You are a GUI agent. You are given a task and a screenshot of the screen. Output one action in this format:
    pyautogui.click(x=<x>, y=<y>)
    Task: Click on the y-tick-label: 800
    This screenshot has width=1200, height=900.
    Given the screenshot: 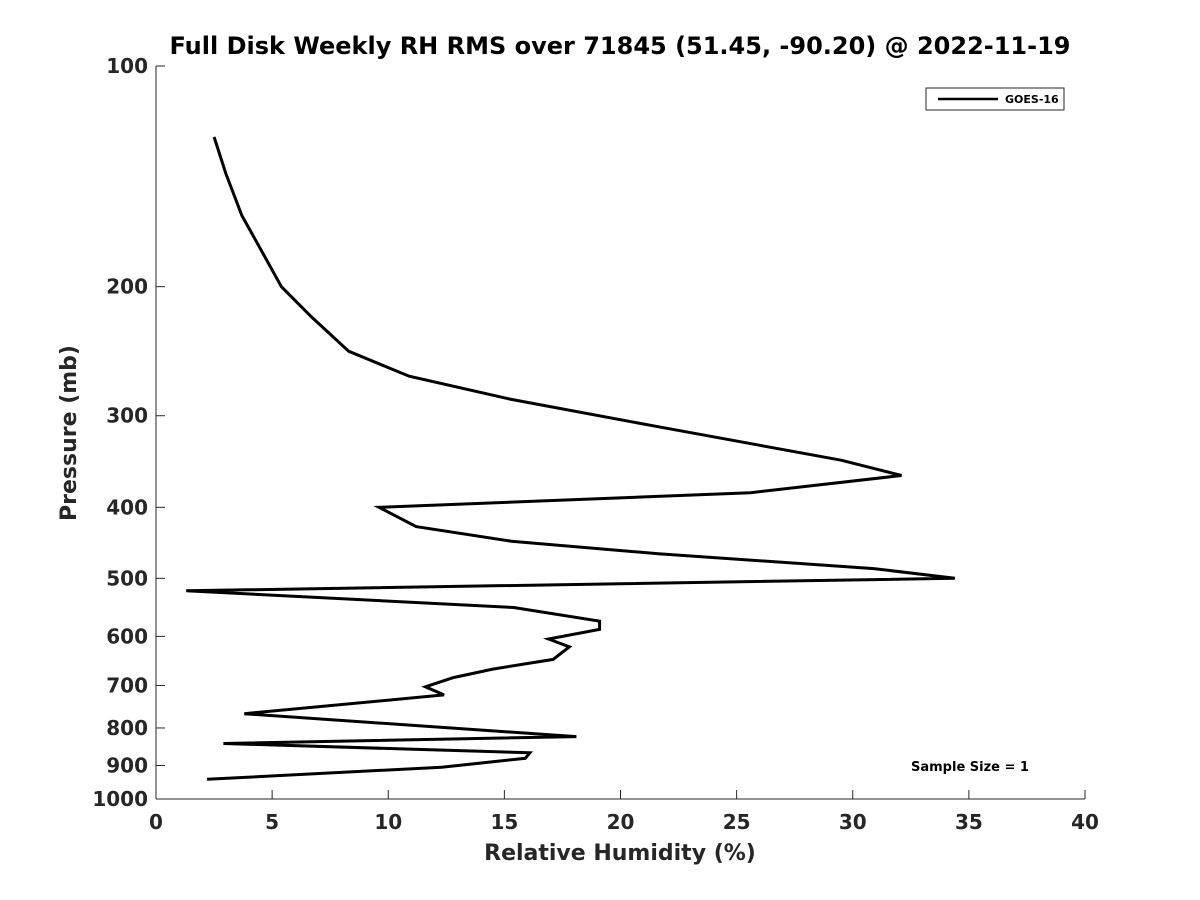 What is the action you would take?
    pyautogui.click(x=127, y=728)
    